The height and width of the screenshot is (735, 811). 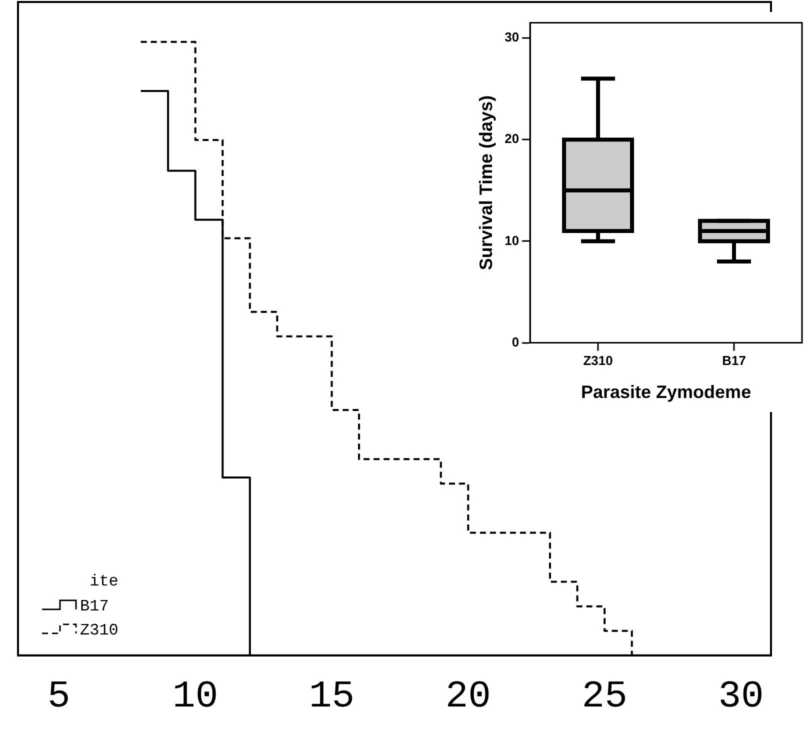 I want to click on x-tick-label: 5, so click(x=59, y=696).